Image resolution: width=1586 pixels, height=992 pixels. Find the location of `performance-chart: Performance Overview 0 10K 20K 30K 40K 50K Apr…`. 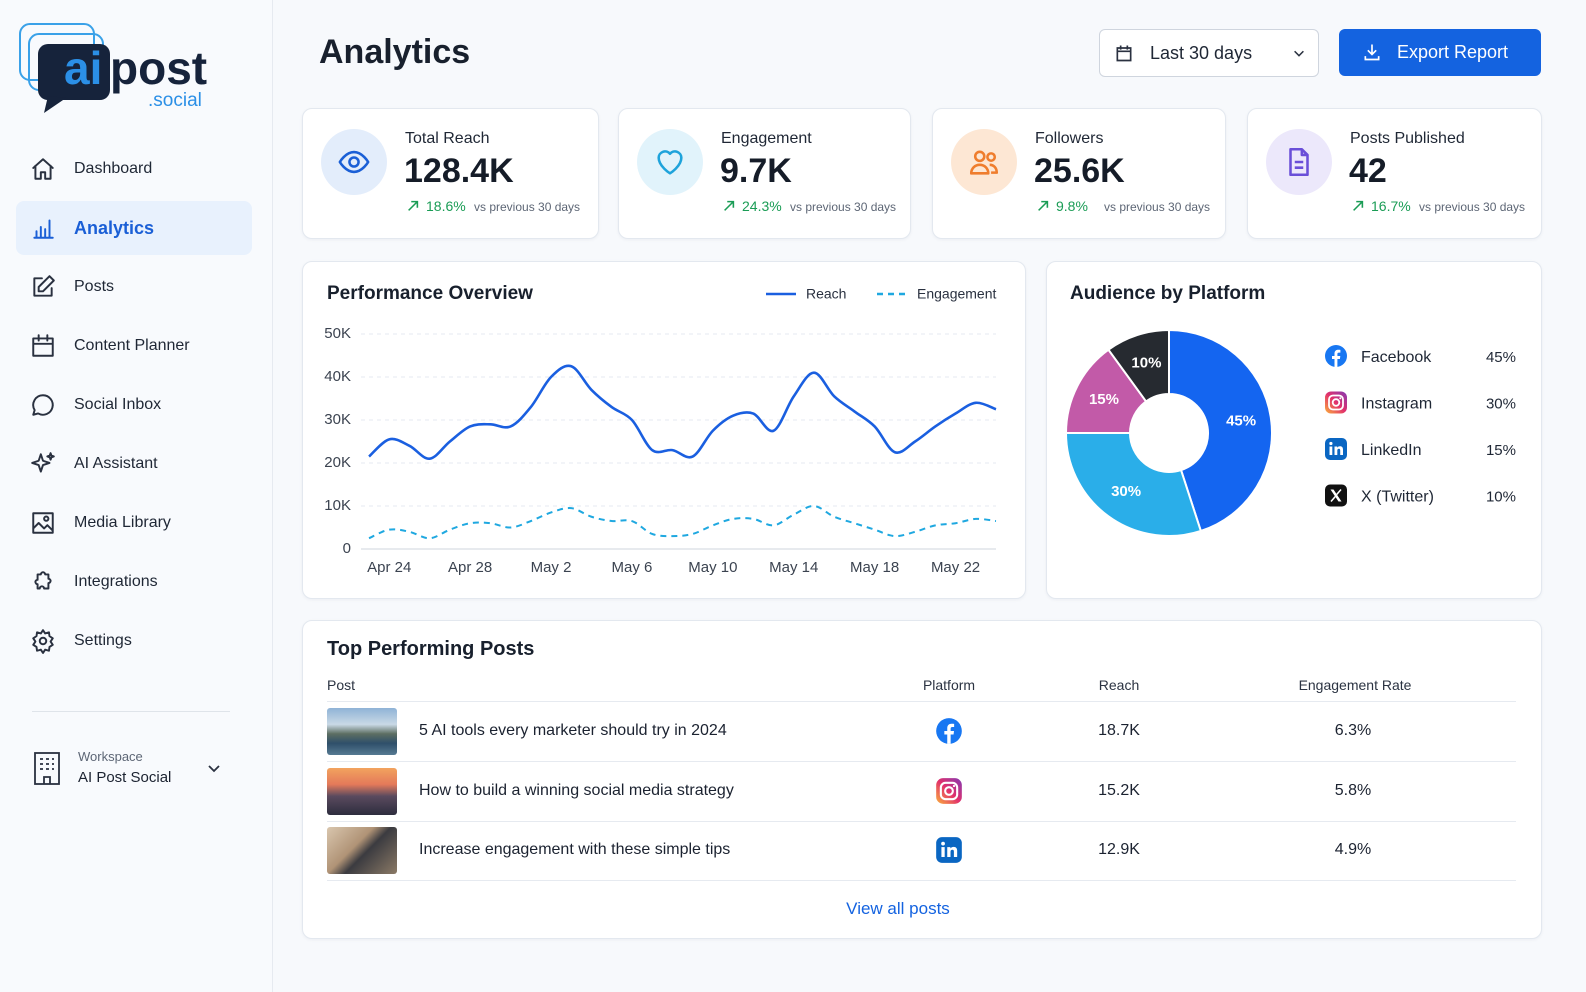

performance-chart: Performance Overview 0 10K 20K 30K 40K 50K Apr… is located at coordinates (660, 429).